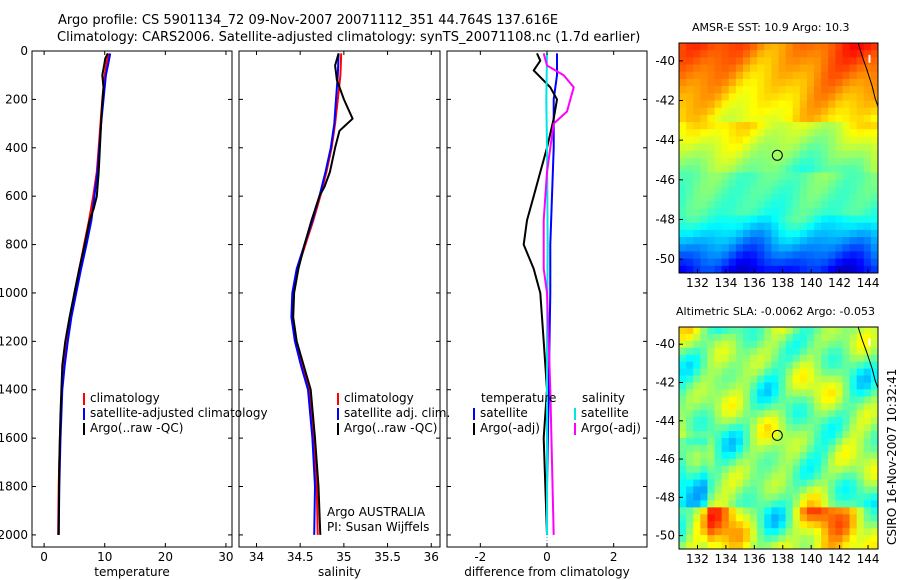 The image size is (900, 580). What do you see at coordinates (125, 398) in the screenshot?
I see `temperature-legend-item-label: climatology` at bounding box center [125, 398].